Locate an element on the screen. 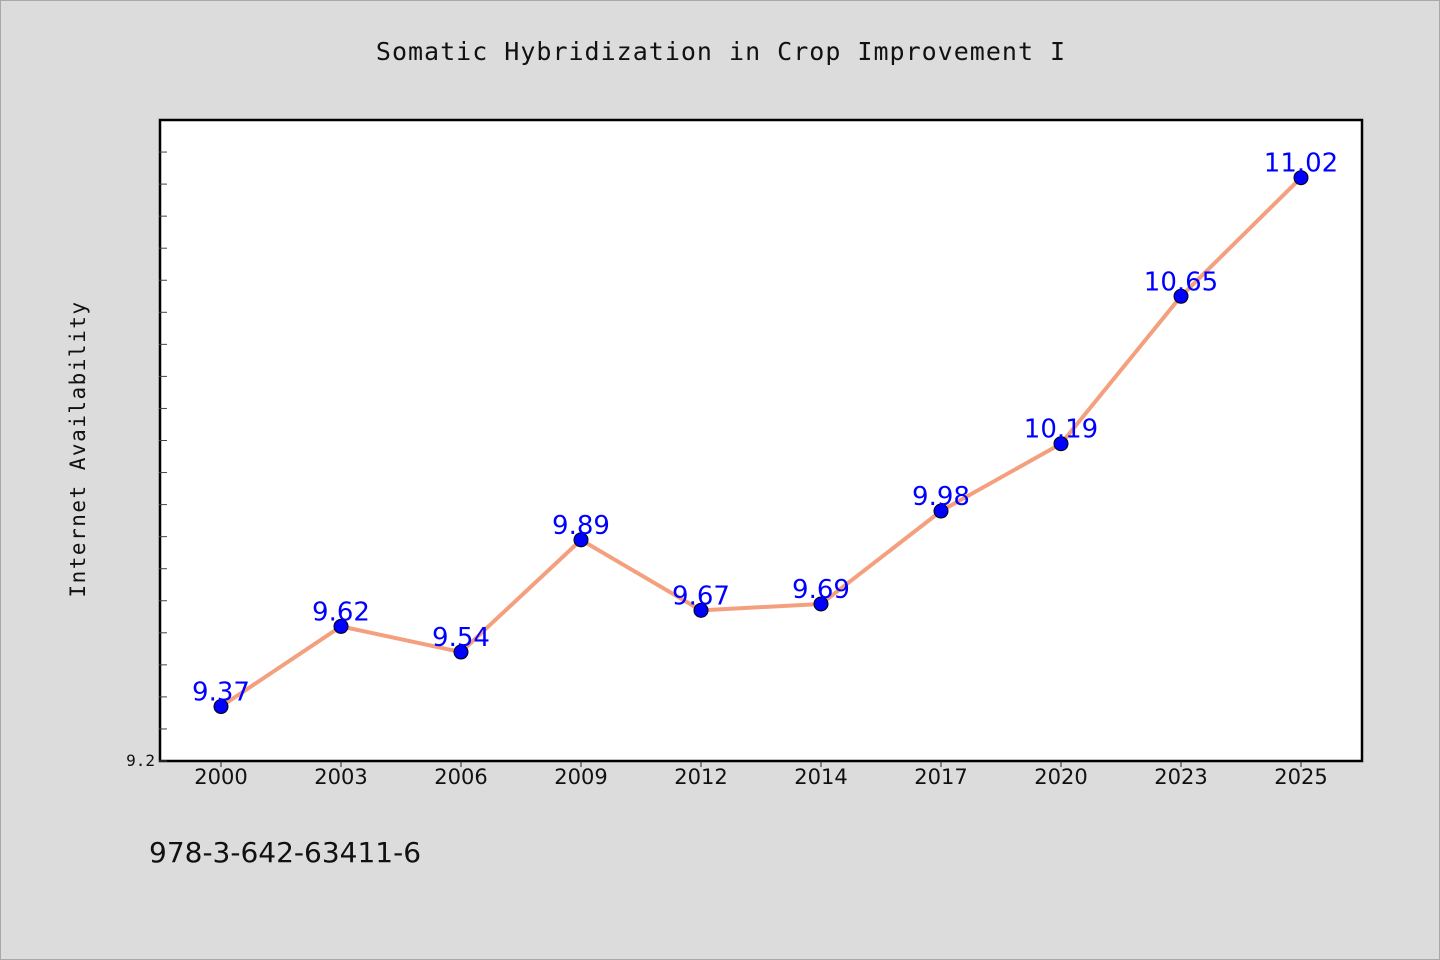  data-label: 9.69 is located at coordinates (821, 590).